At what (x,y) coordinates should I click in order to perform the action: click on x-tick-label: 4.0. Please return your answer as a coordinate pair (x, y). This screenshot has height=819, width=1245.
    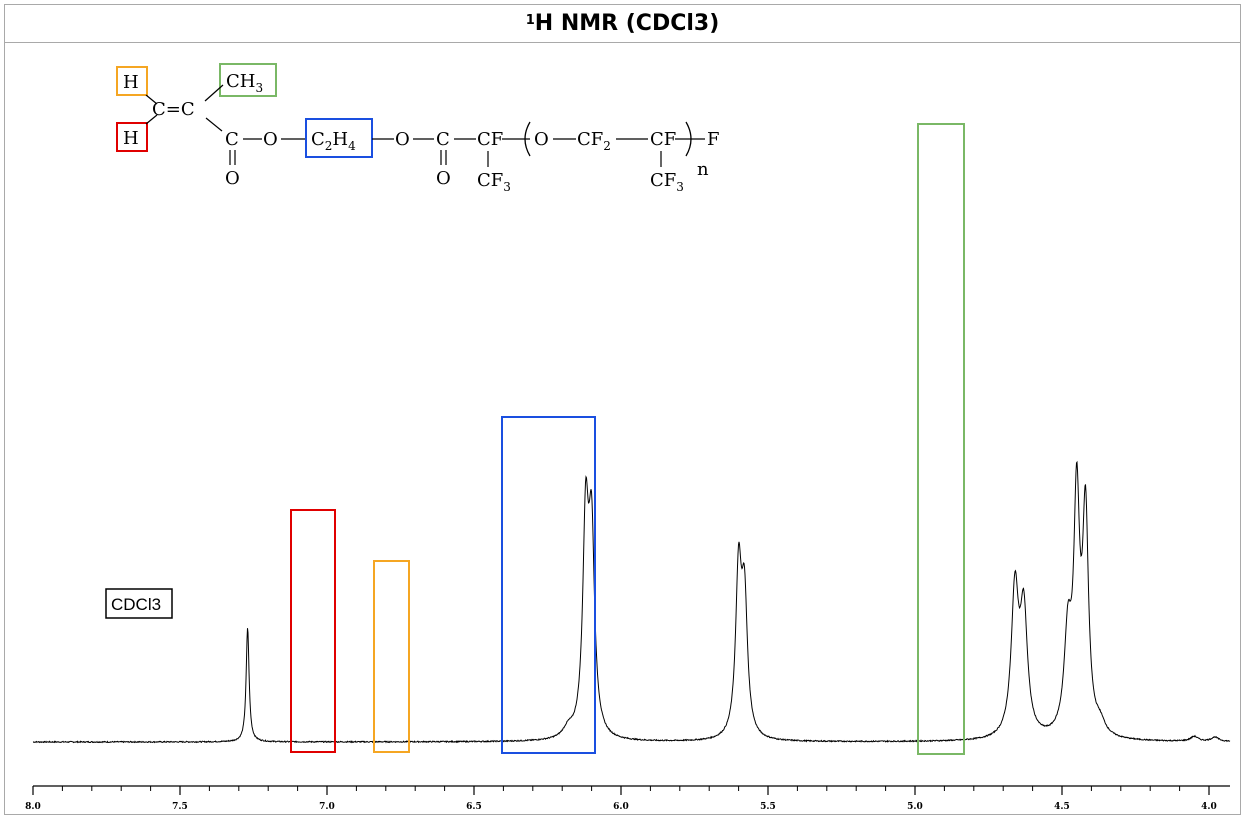
    Looking at the image, I should click on (1209, 807).